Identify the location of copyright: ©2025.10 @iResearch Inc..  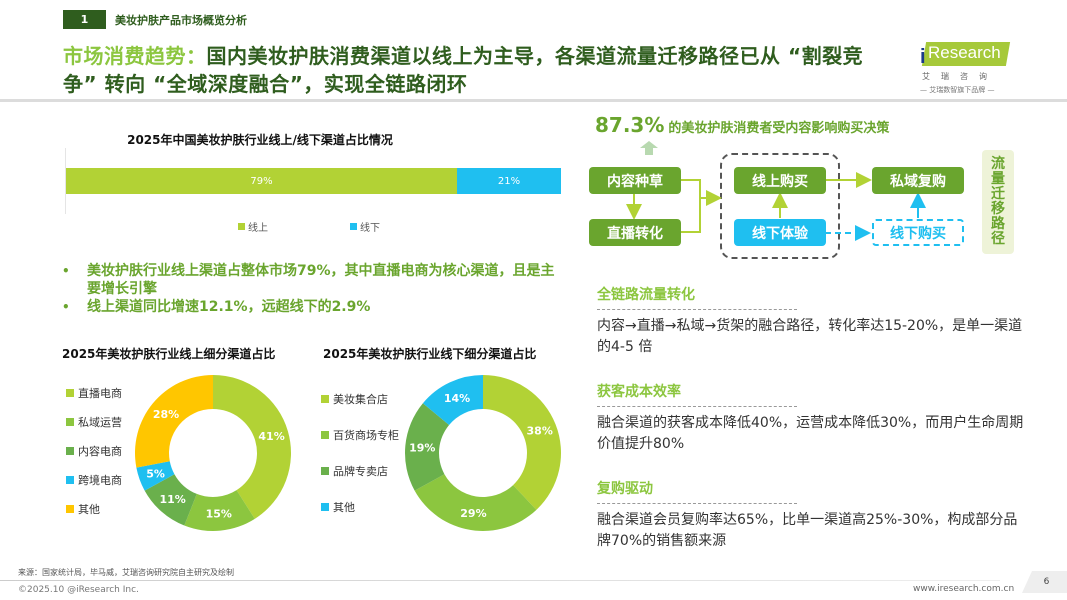
(78, 590).